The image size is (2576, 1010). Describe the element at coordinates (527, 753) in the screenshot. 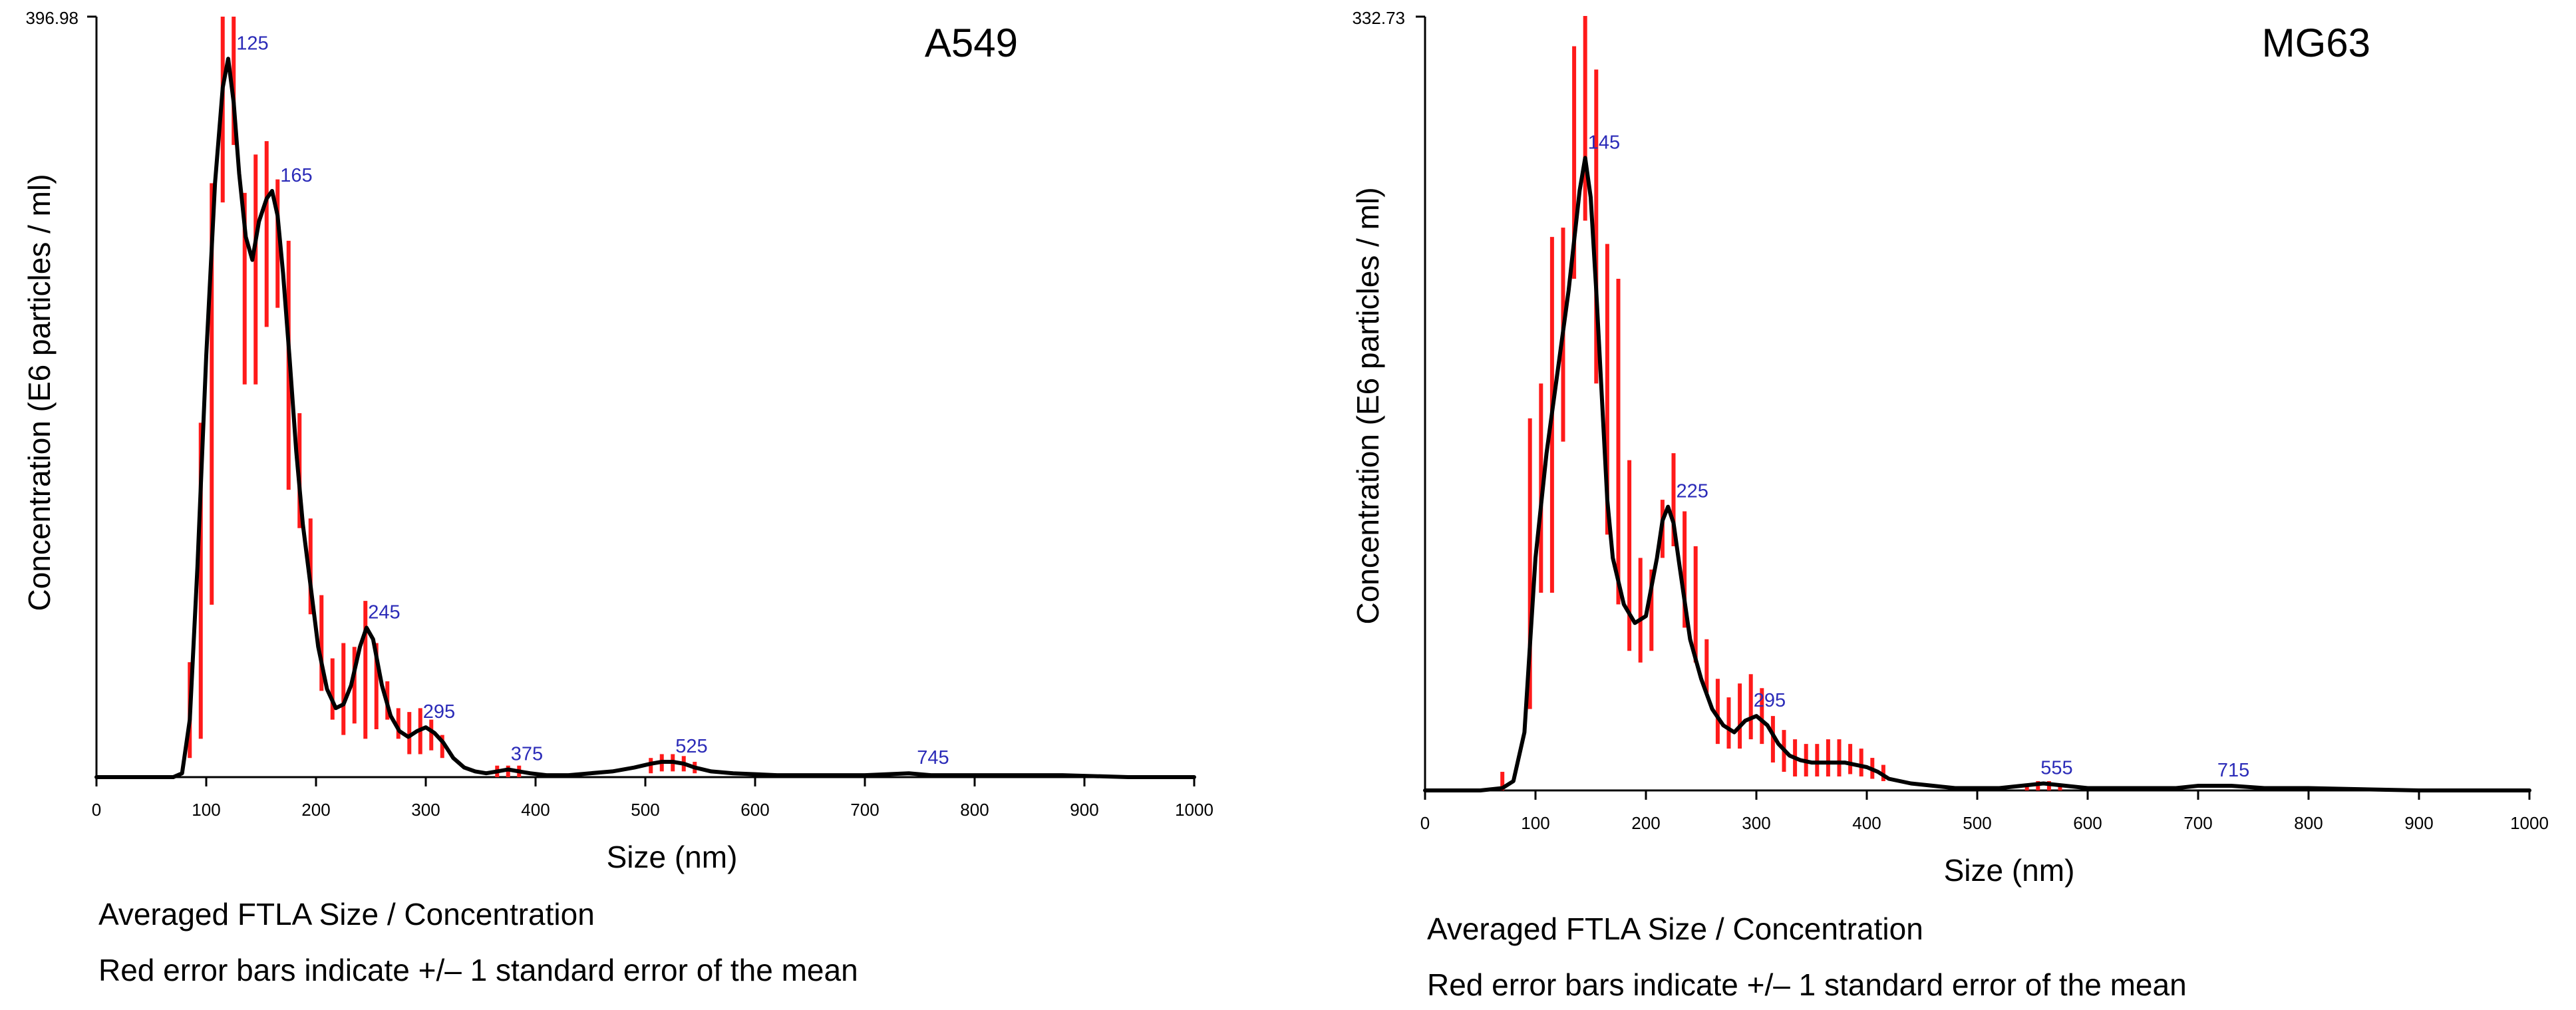

I see `peak-label: 375` at that location.